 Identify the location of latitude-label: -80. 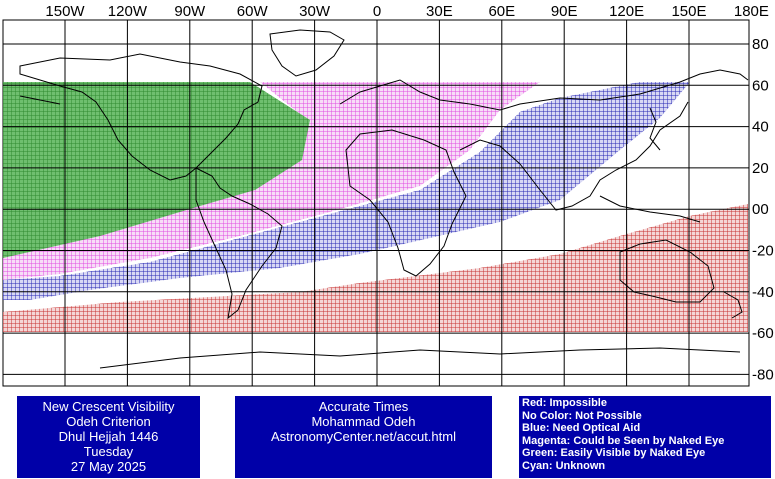
(763, 374).